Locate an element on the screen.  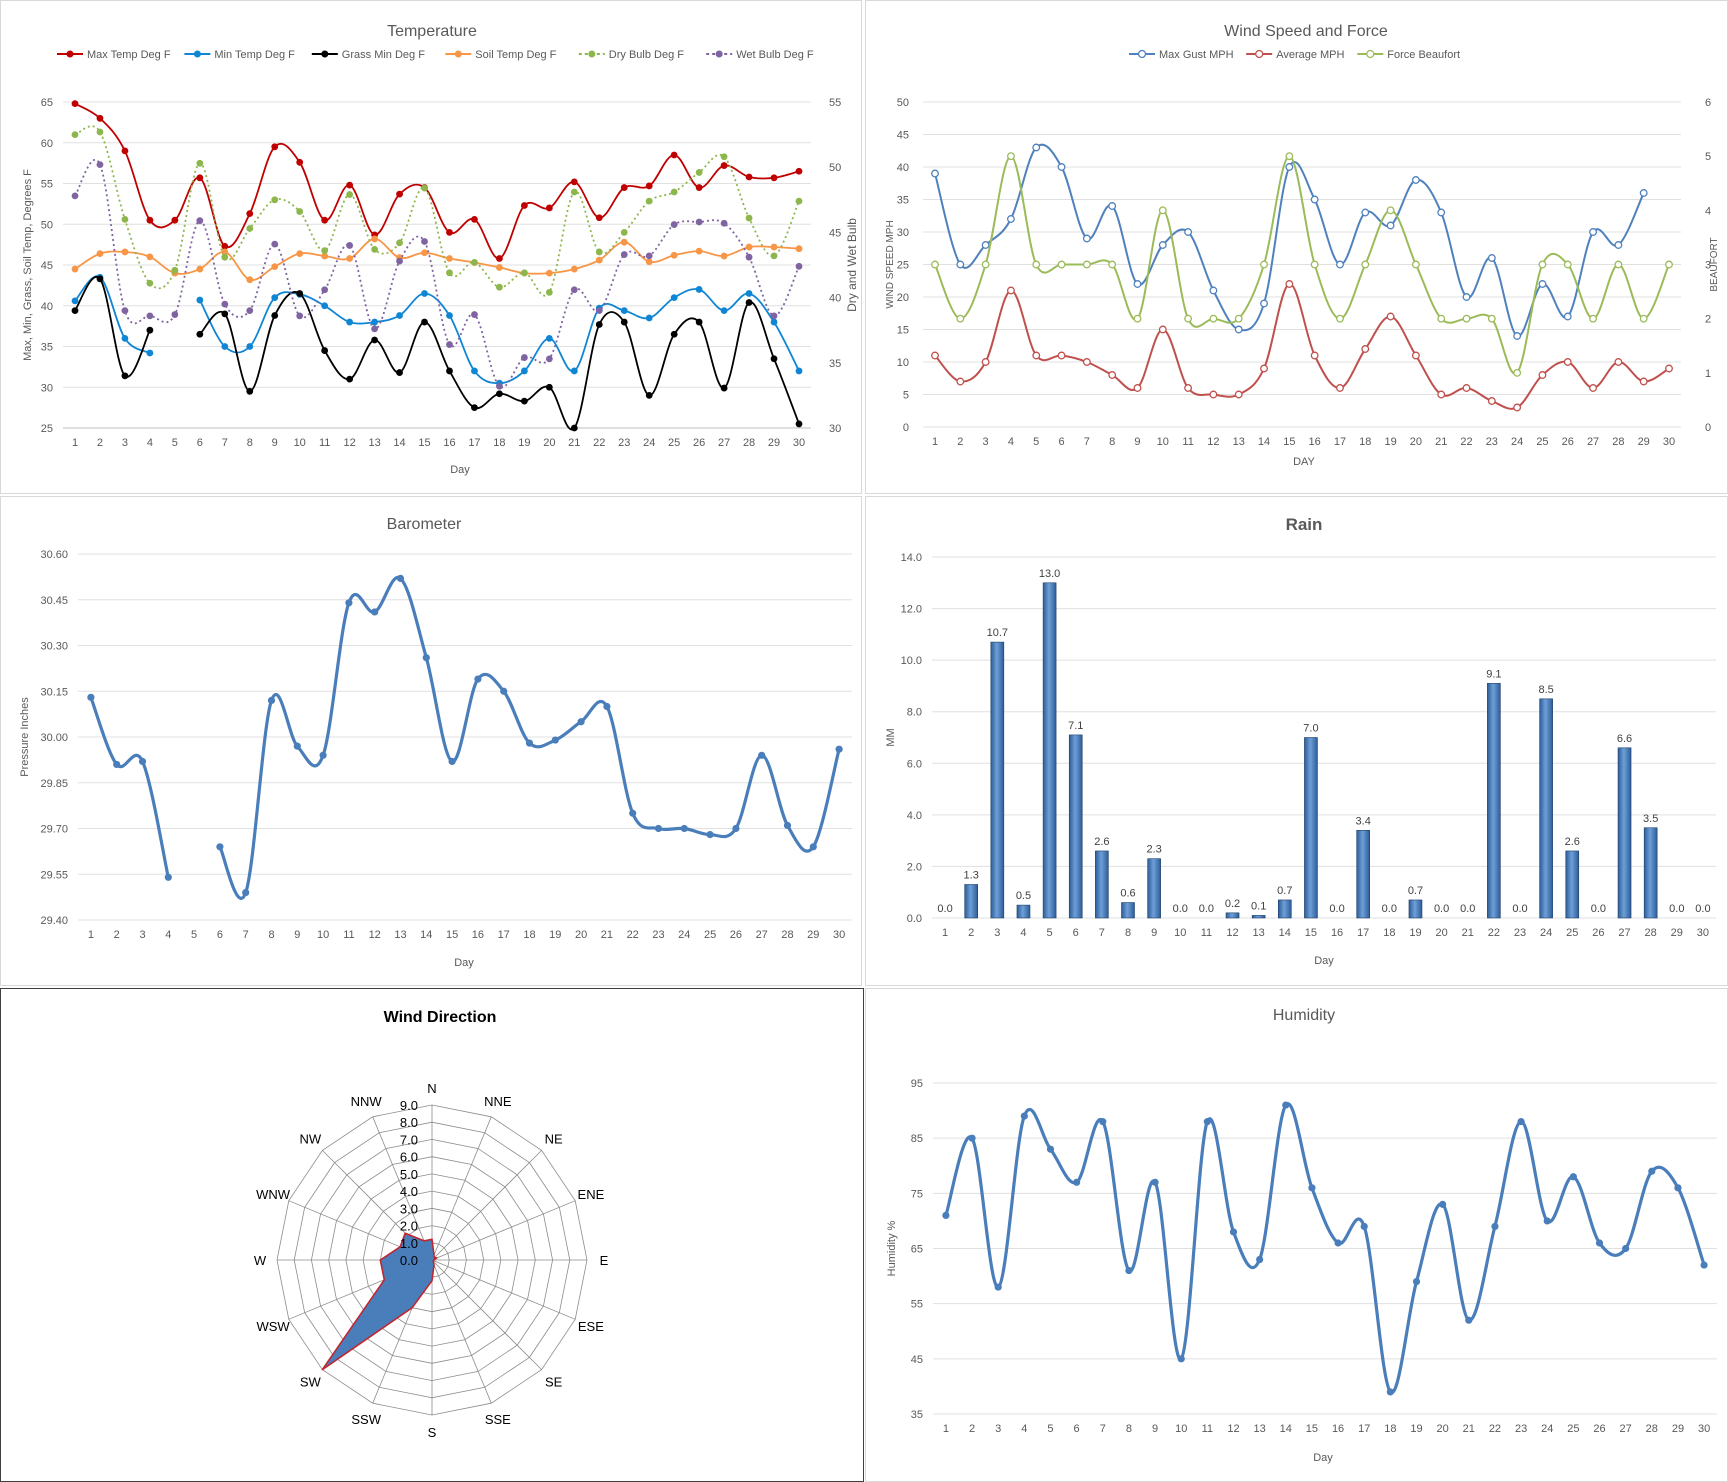
x-tick-label: 12 is located at coordinates (375, 935).